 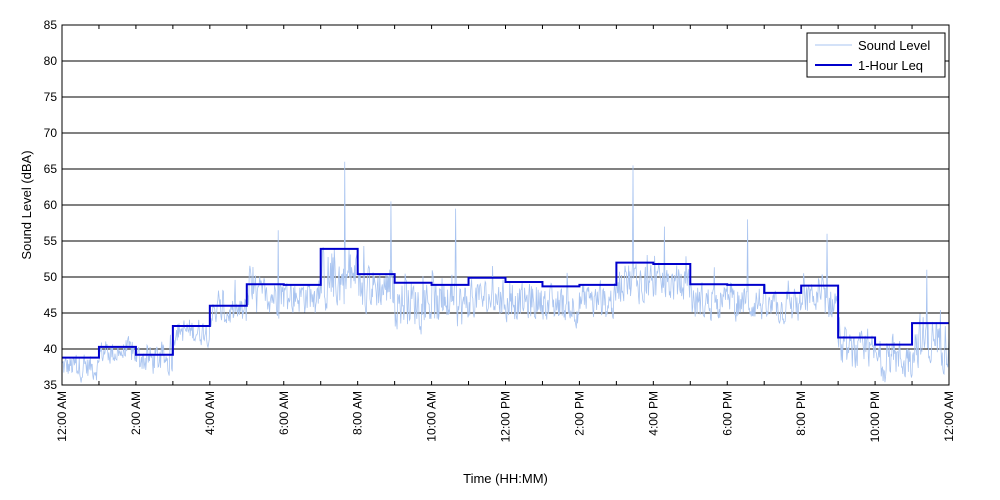 I want to click on x-tick-label: 12:00 PM, so click(x=506, y=416).